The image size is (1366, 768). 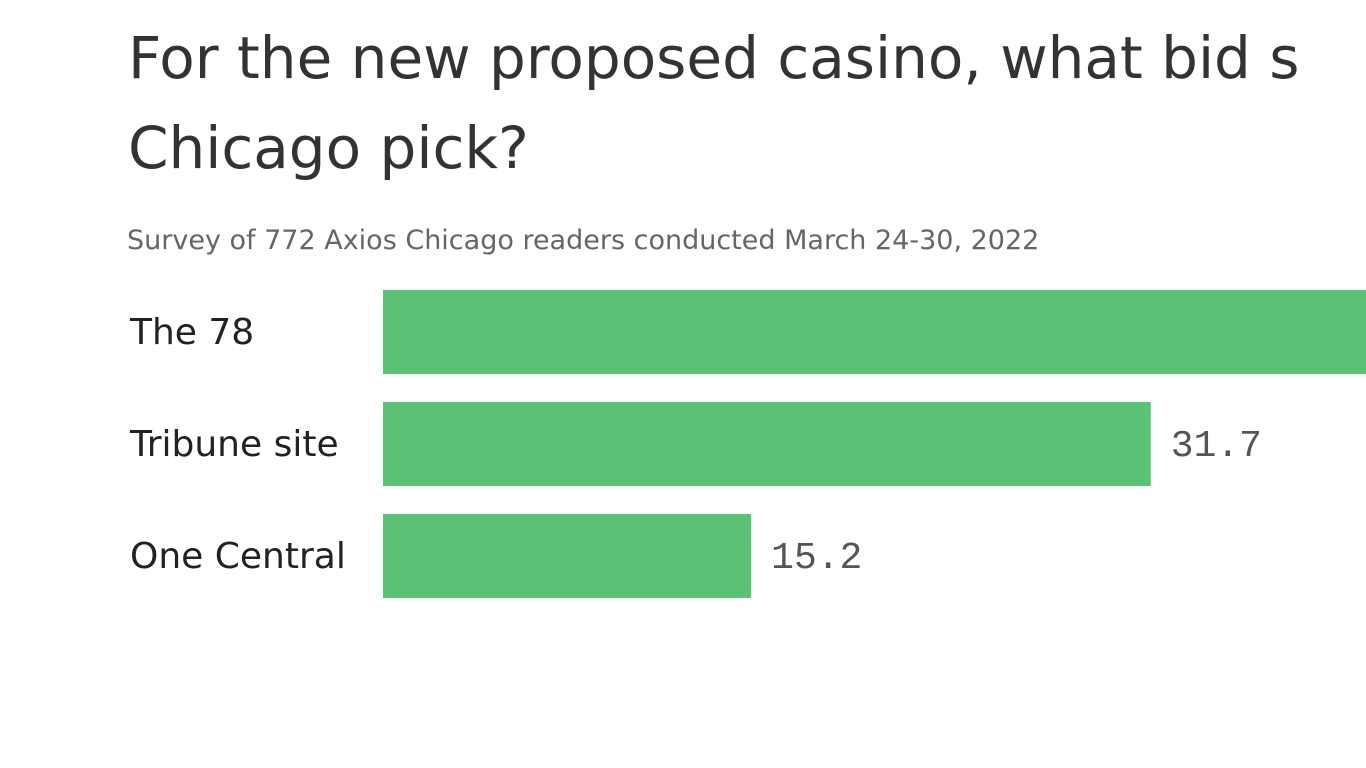 I want to click on chart-title-line: Chicago pick?, so click(x=328, y=148).